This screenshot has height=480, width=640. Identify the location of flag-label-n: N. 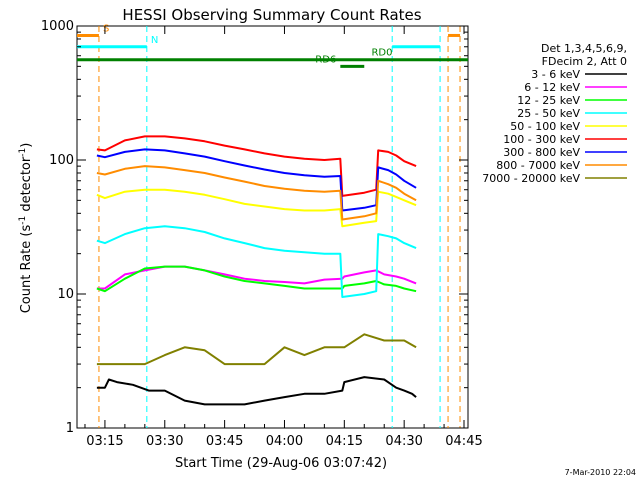
(154, 40).